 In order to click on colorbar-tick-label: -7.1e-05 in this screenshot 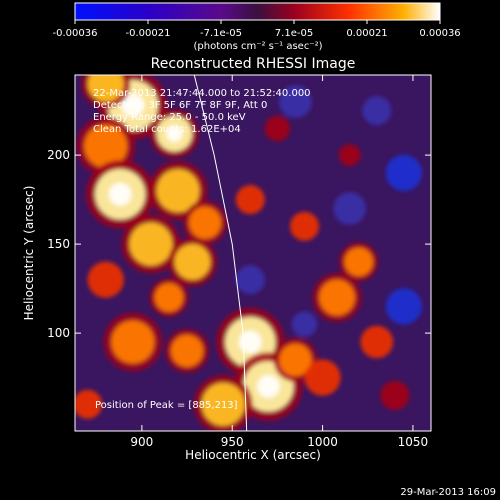, I will do `click(221, 33)`.